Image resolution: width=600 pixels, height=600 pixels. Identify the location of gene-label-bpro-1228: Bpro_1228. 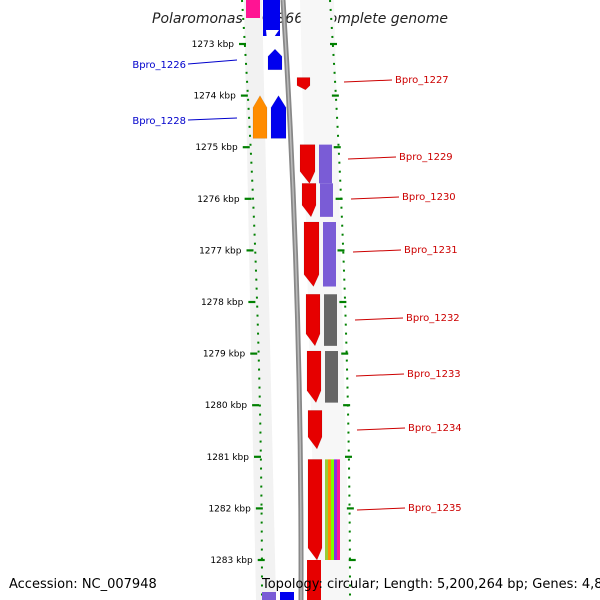
(159, 121).